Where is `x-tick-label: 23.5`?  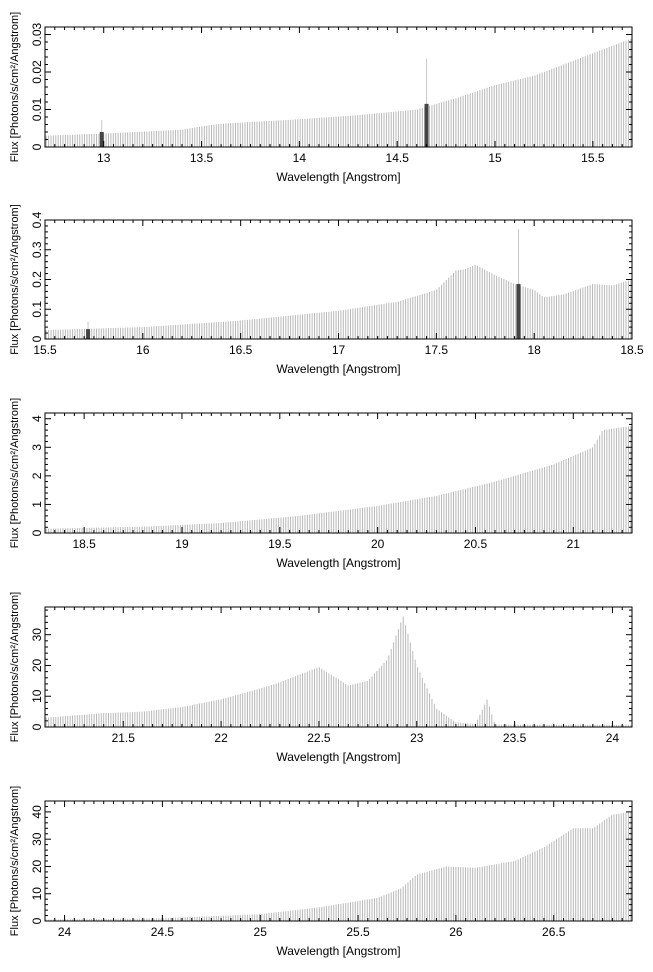 x-tick-label: 23.5 is located at coordinates (515, 738).